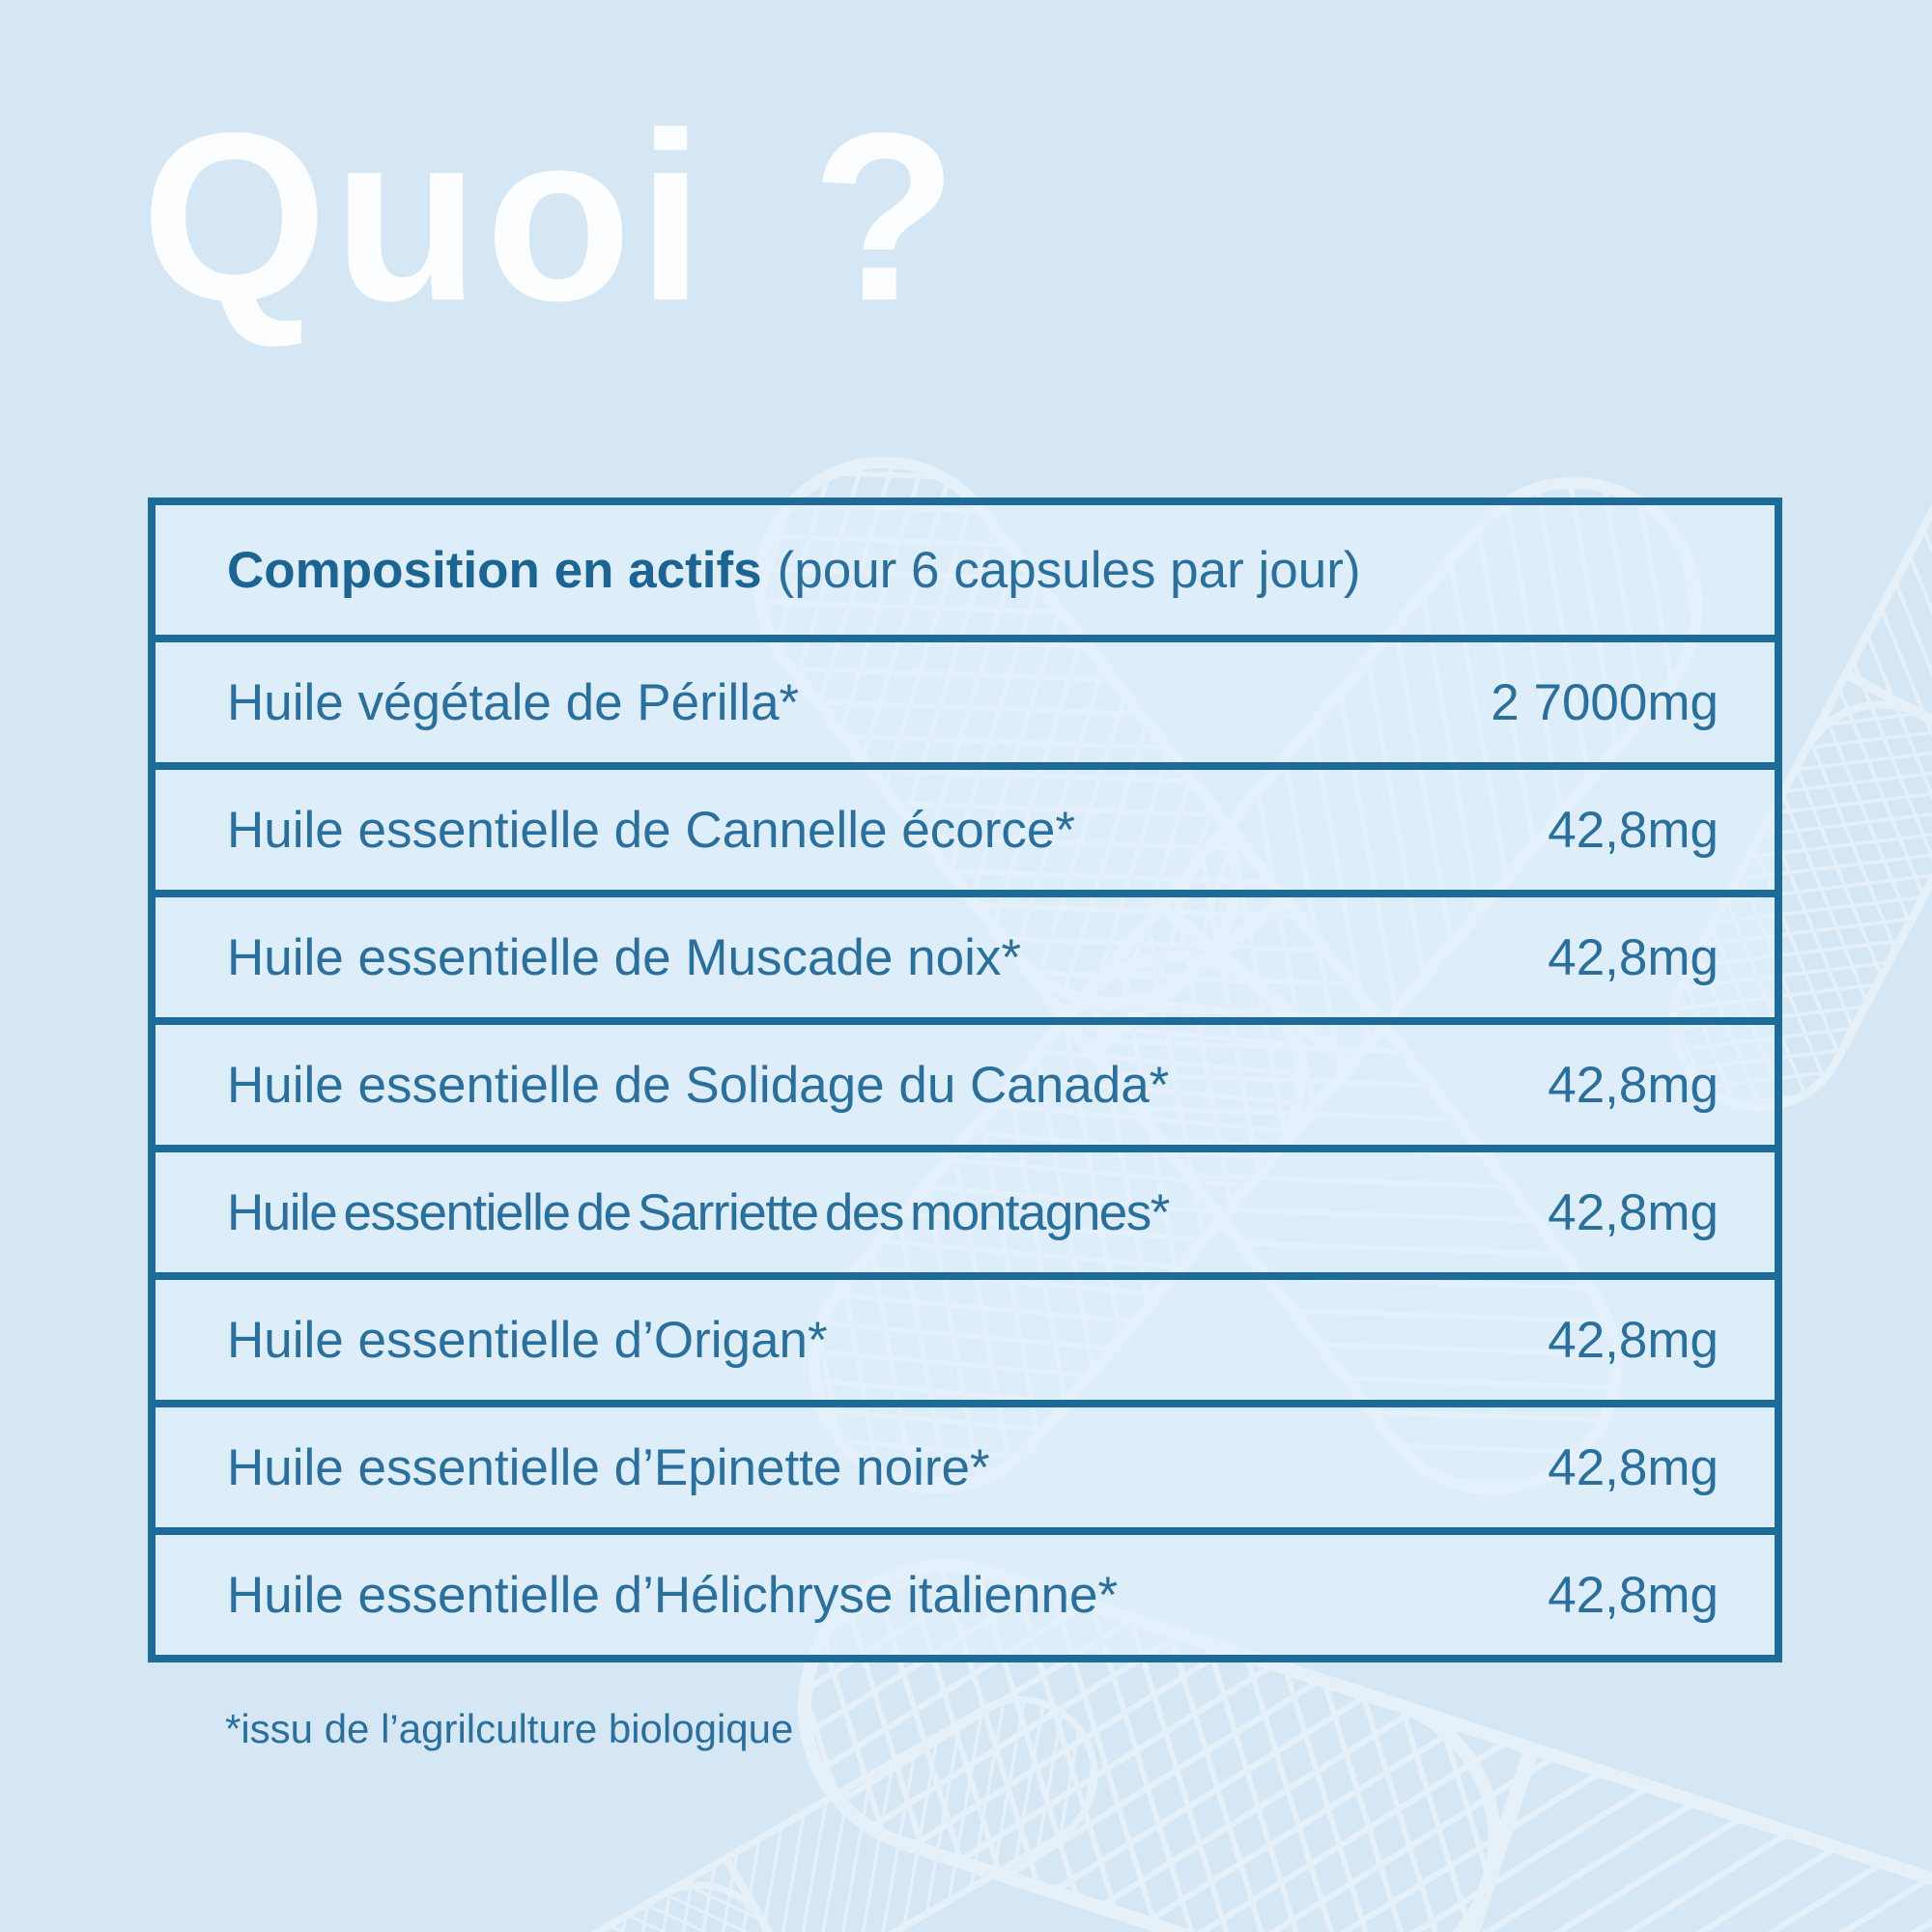  I want to click on page-title: Quoi ?, so click(552, 216).